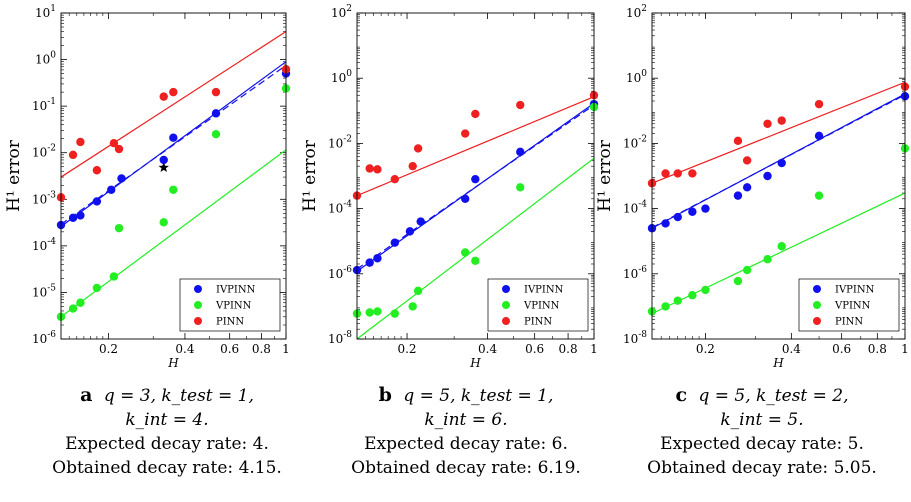 Image resolution: width=911 pixels, height=502 pixels. I want to click on caption-b-expected: Expected decay rate: 6., so click(466, 444).